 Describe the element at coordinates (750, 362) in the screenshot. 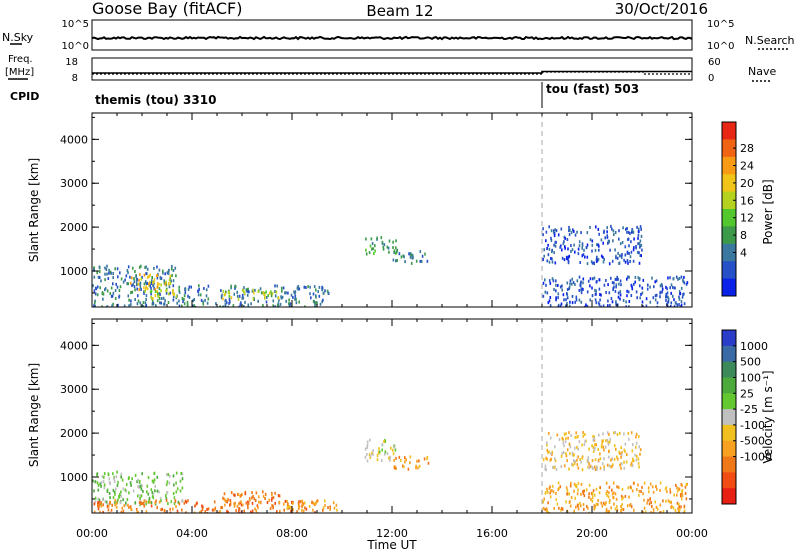

I see `colorbar-tick-label: 500` at that location.